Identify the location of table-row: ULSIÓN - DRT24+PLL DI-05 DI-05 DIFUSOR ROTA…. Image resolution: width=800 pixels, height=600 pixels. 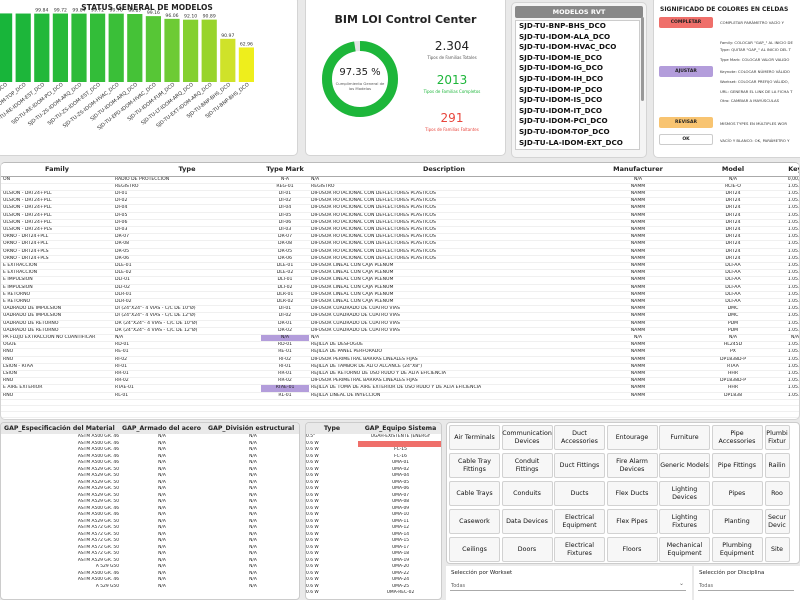
(400, 216).